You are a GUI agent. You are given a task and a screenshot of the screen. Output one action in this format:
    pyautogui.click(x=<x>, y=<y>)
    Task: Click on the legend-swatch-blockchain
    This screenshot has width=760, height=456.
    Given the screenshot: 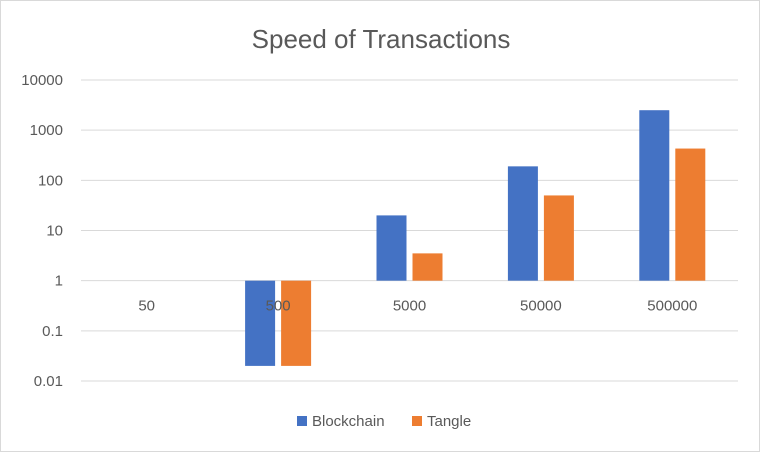 What is the action you would take?
    pyautogui.click(x=302, y=421)
    